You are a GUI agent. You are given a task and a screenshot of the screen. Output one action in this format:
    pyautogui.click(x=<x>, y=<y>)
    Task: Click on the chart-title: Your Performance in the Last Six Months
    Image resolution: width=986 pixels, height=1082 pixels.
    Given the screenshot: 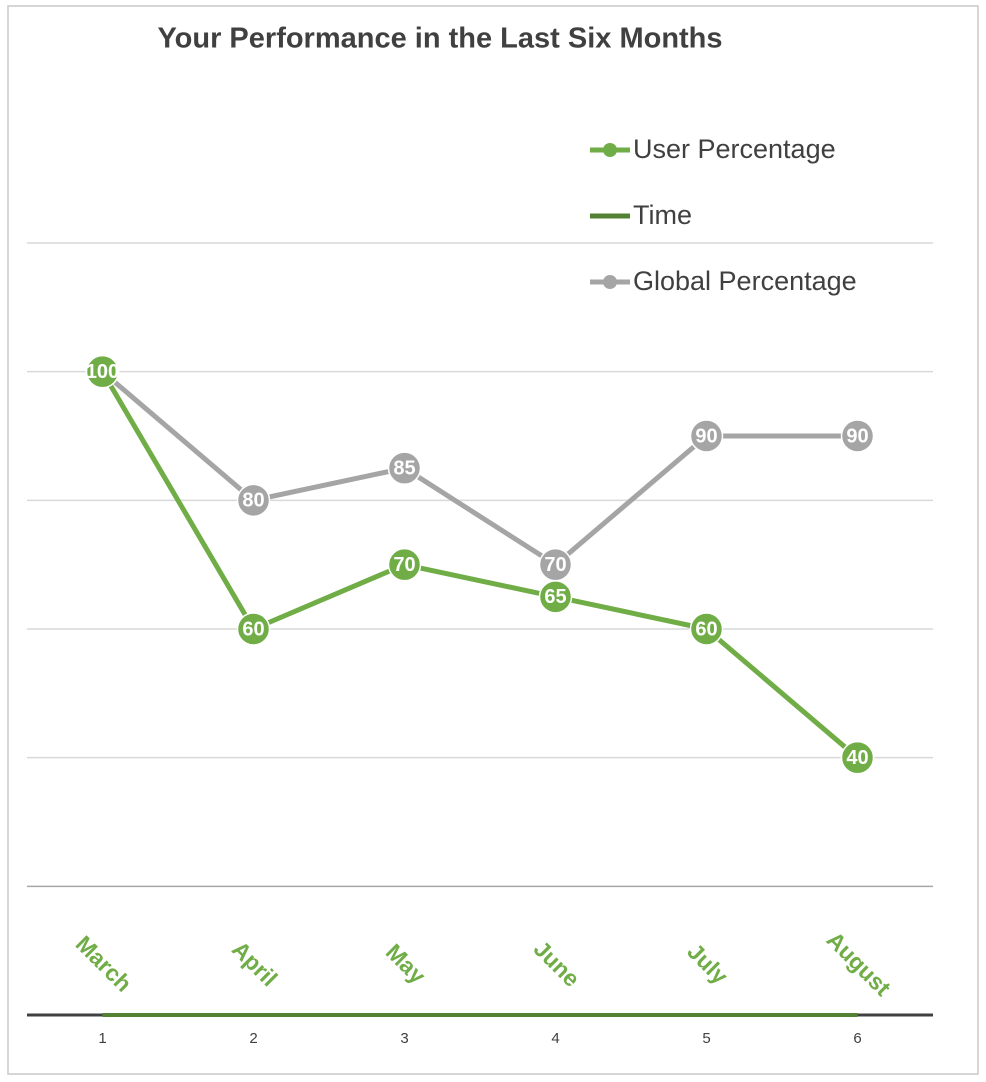 What is the action you would take?
    pyautogui.click(x=439, y=39)
    